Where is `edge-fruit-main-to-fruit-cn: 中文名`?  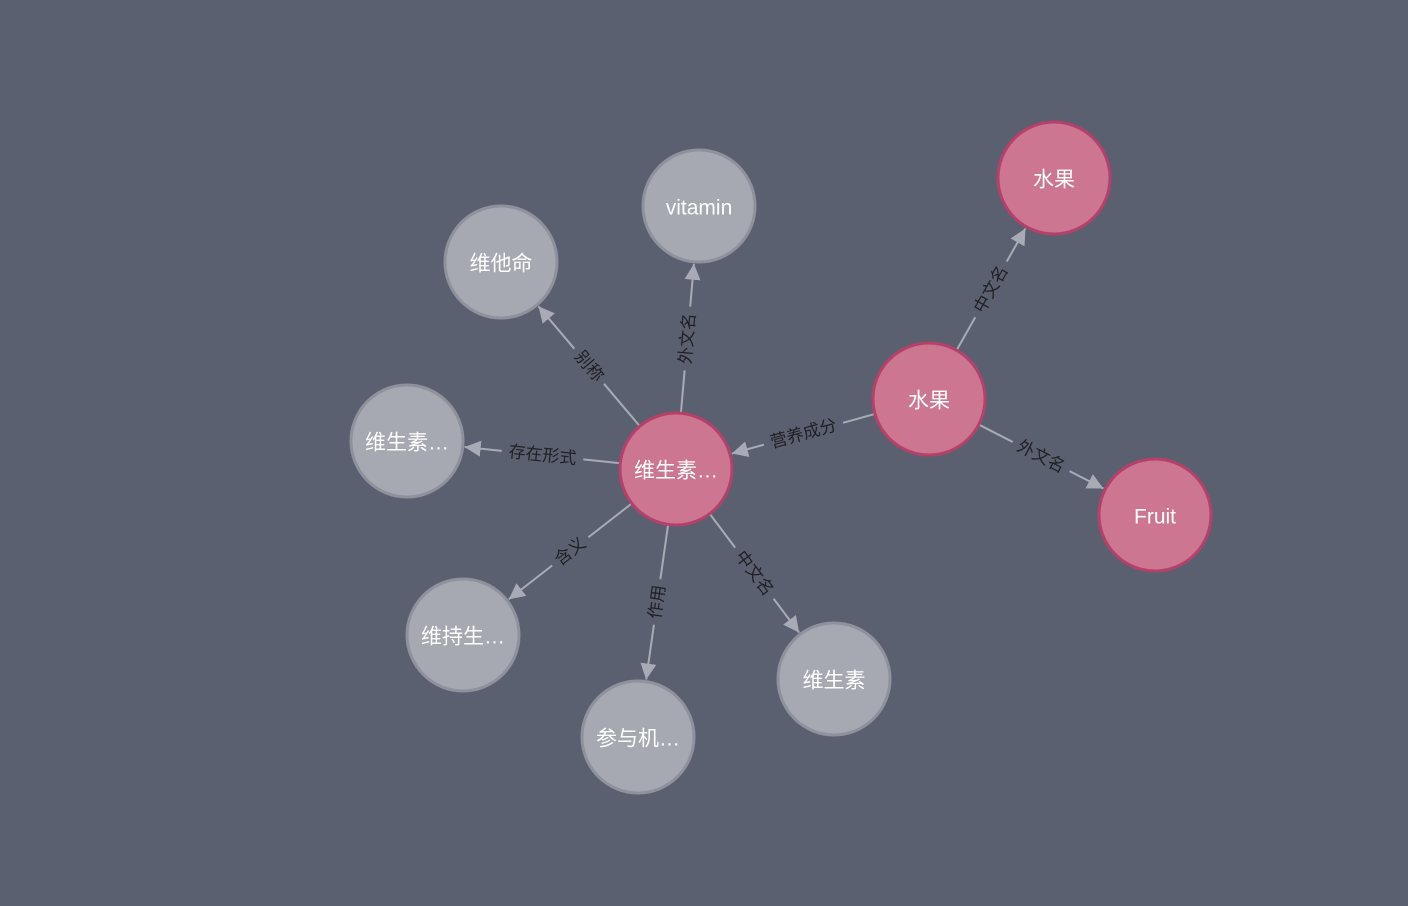 edge-fruit-main-to-fruit-cn: 中文名 is located at coordinates (991, 289).